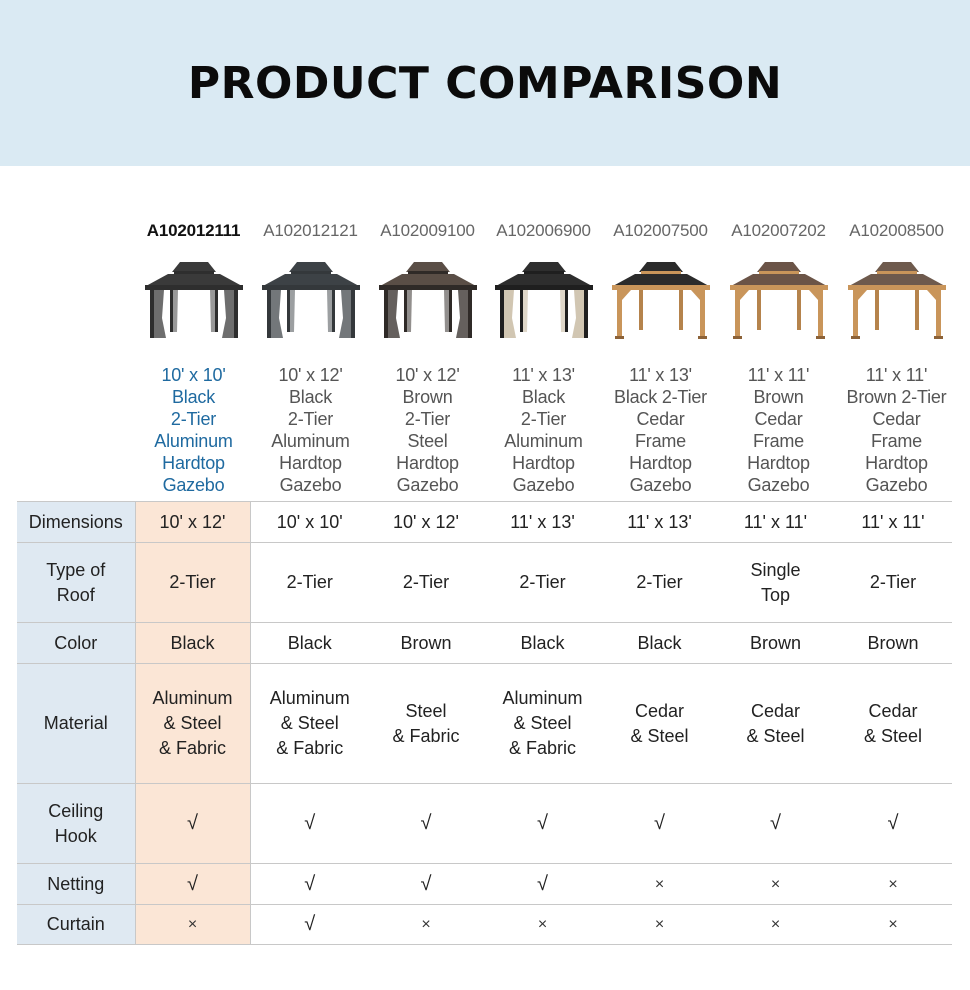  What do you see at coordinates (426, 710) in the screenshot?
I see `cell-text: Steel` at bounding box center [426, 710].